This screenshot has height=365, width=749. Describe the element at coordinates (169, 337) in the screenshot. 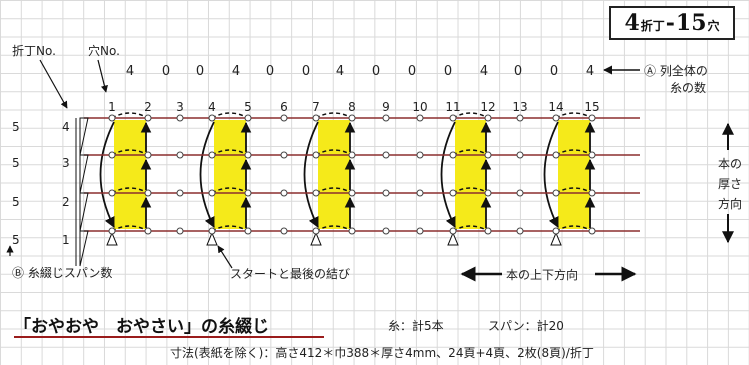

I see `book-title-underline` at that location.